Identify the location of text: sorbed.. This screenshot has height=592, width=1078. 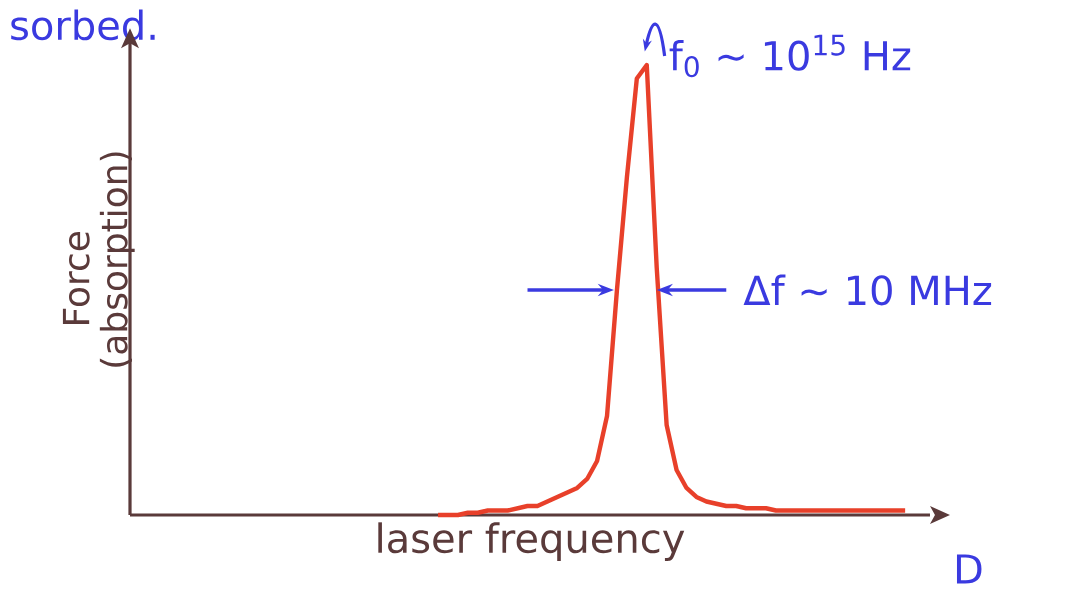
(83, 25).